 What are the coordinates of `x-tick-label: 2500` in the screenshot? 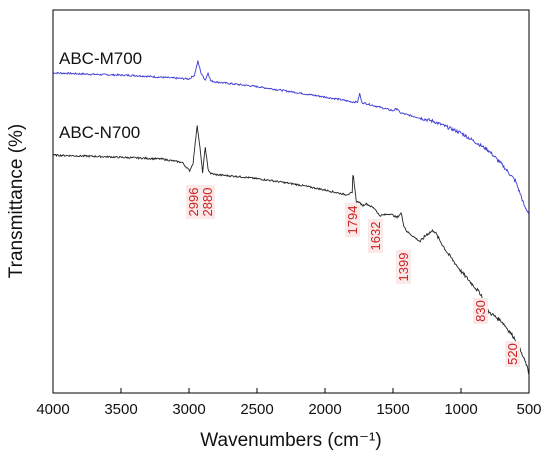 It's located at (256, 409).